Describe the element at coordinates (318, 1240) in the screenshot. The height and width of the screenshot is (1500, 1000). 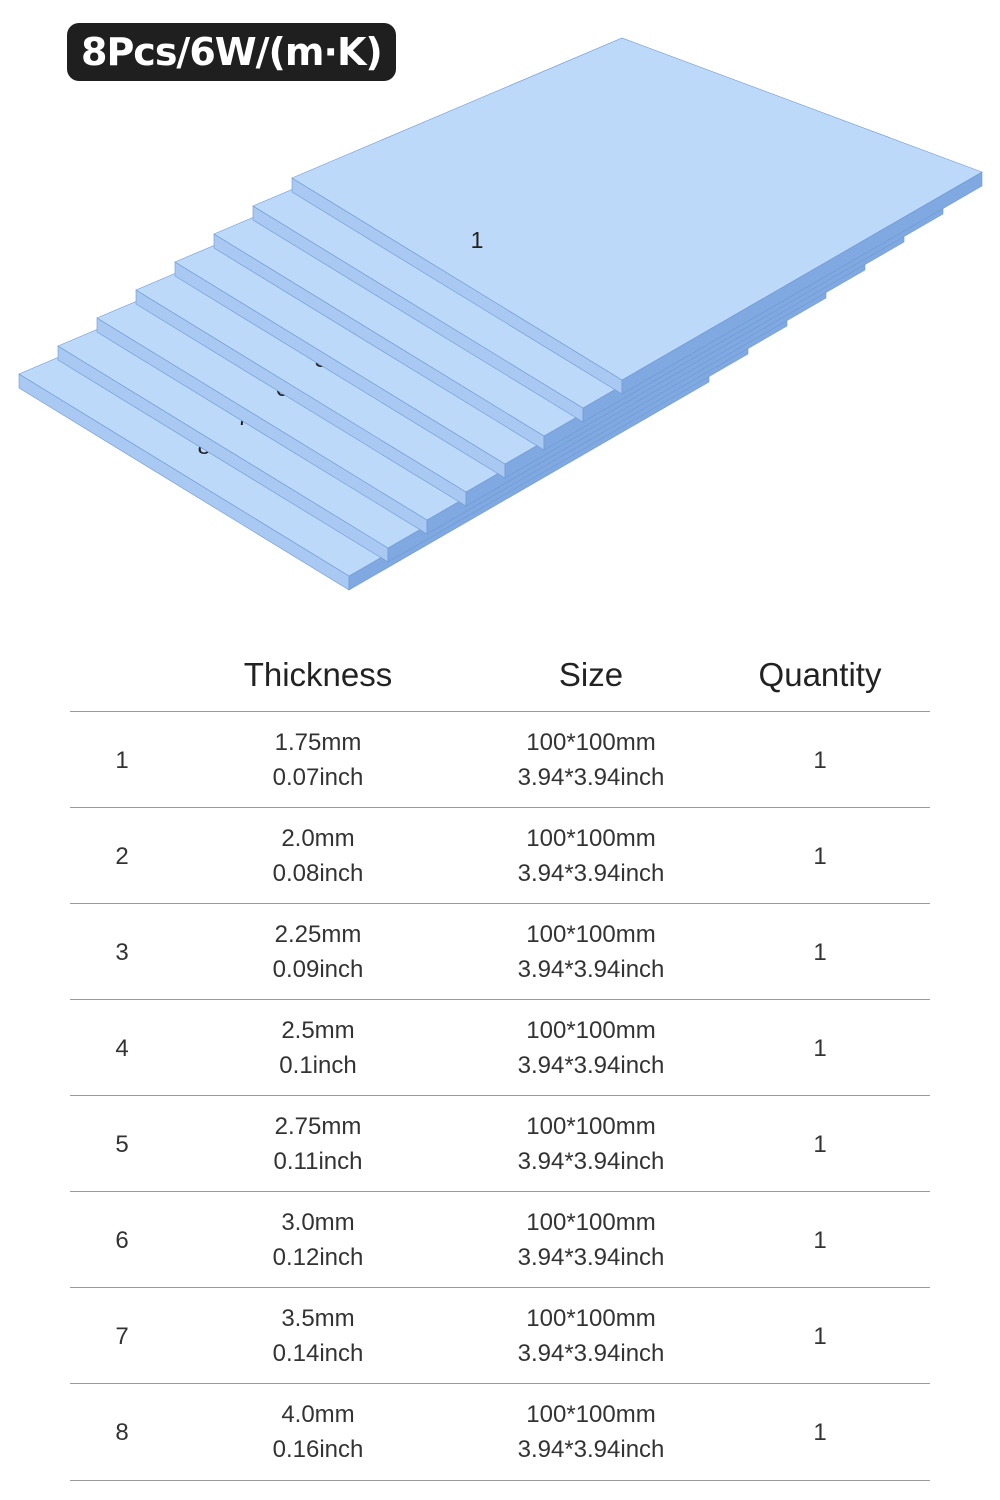
I see `thickness-cell: 3.0mm 0.12inch` at that location.